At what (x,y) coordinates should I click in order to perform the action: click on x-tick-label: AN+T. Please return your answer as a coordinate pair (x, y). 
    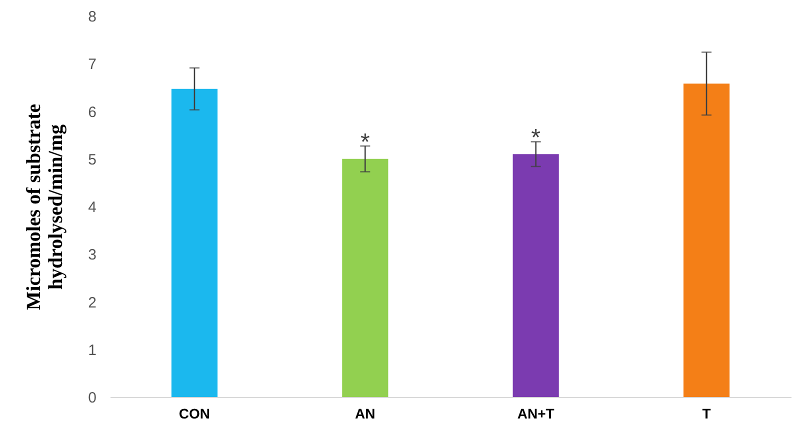
    Looking at the image, I should click on (536, 414).